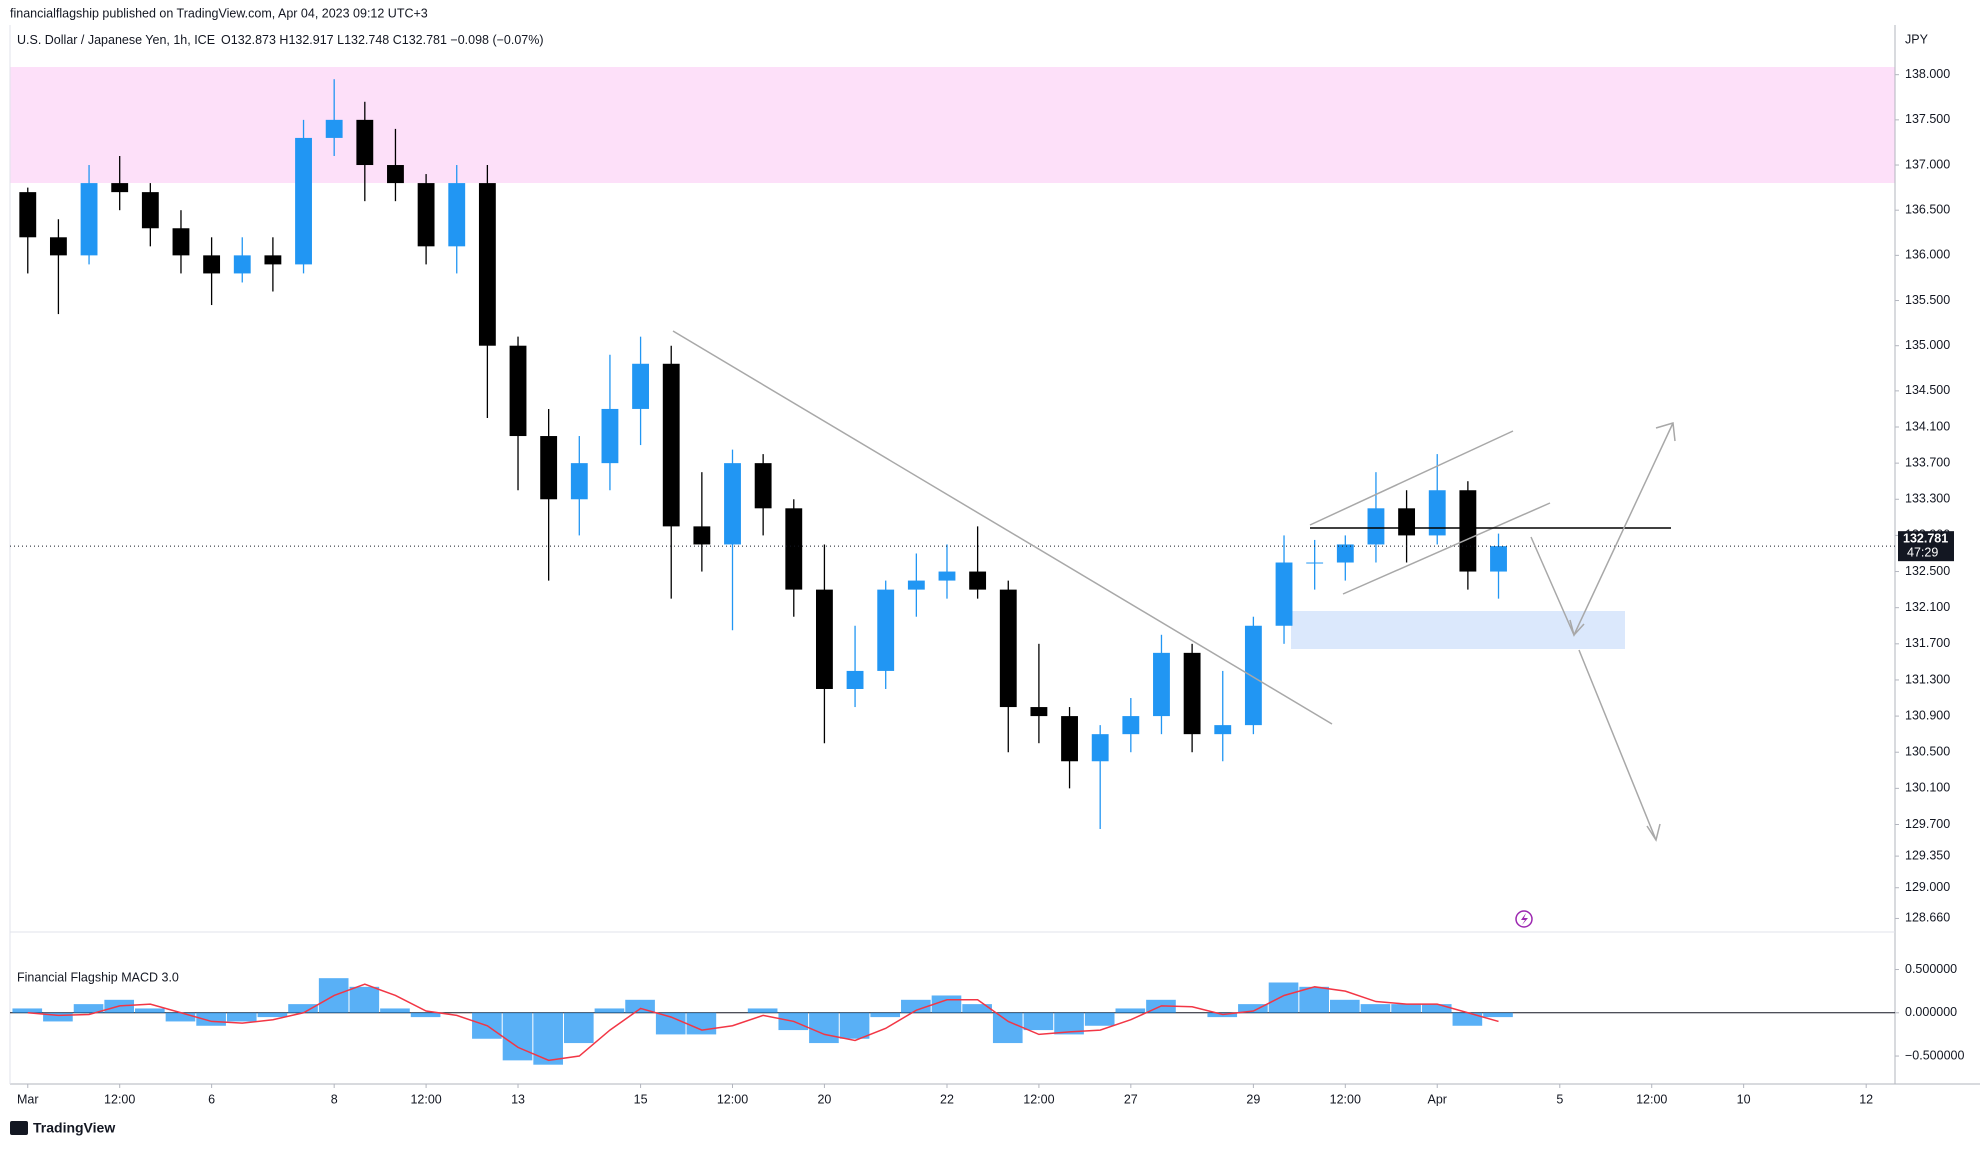  I want to click on y-tick-label: 128.660, so click(1927, 918).